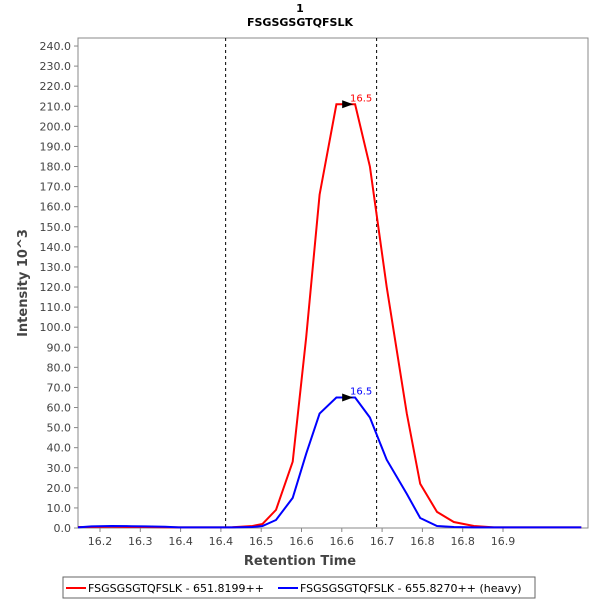  What do you see at coordinates (59, 508) in the screenshot?
I see `y-tick-label: 10.0` at bounding box center [59, 508].